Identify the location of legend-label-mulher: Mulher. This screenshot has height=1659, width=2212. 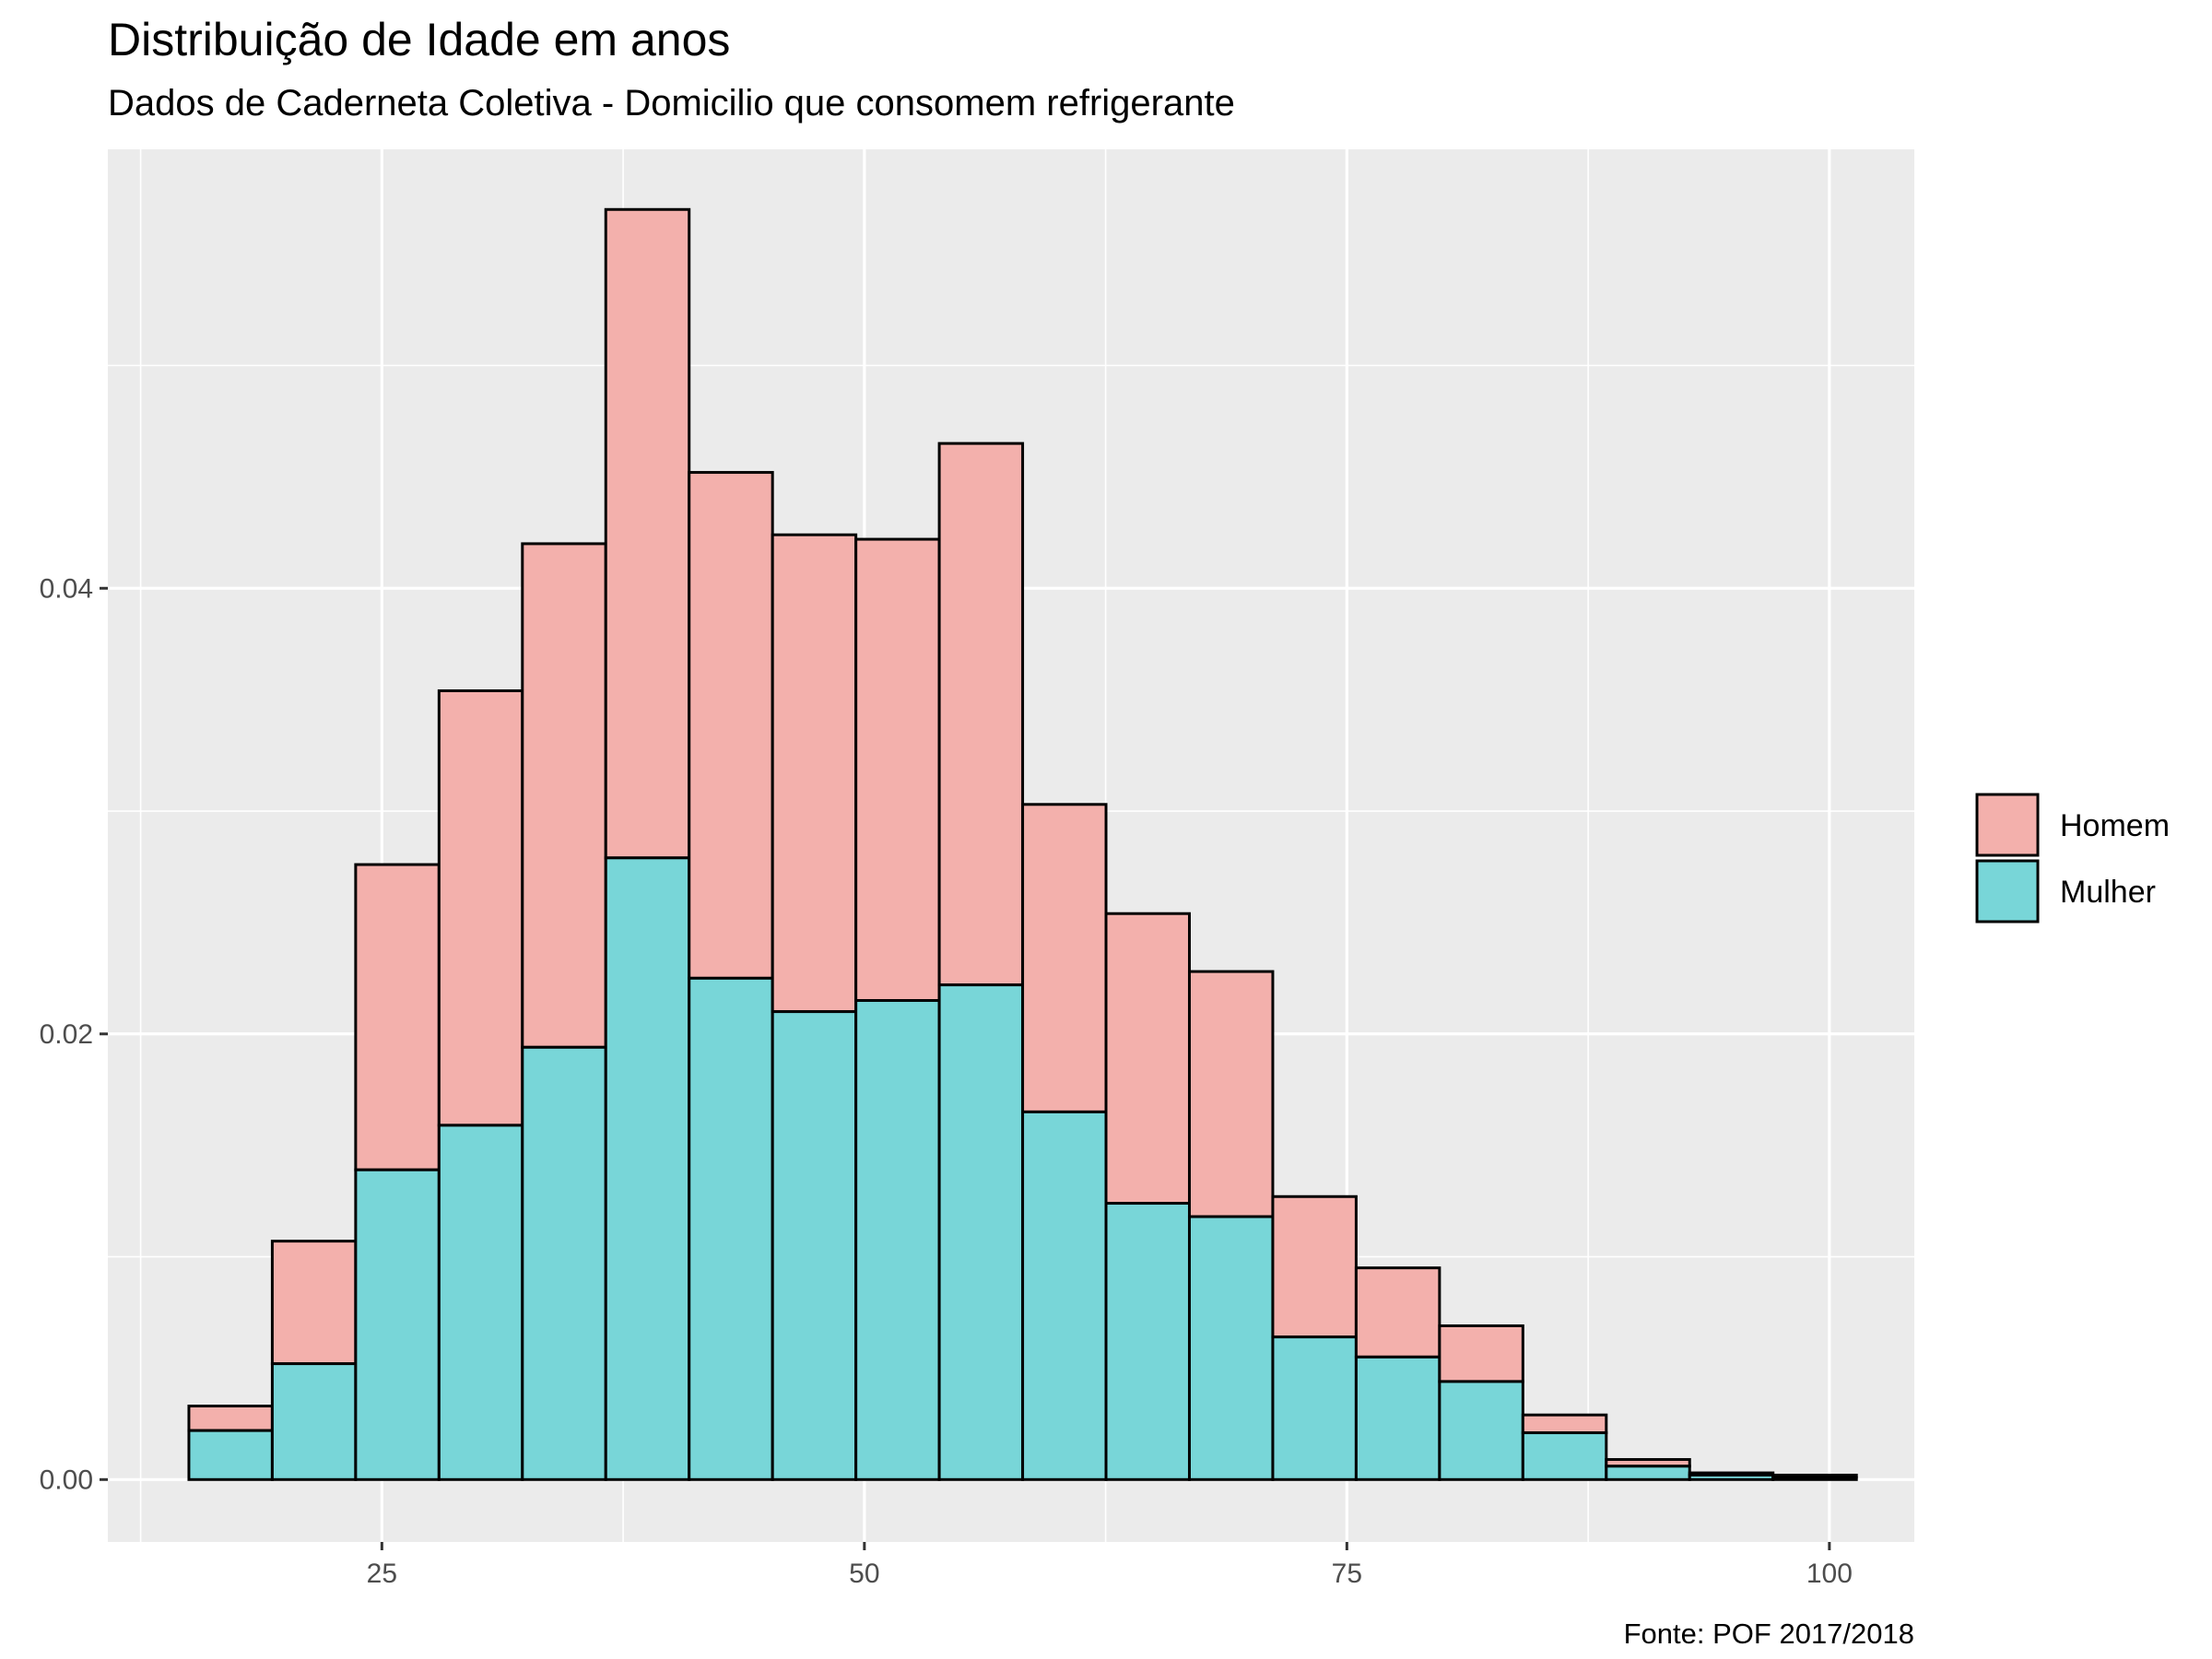
(2108, 892).